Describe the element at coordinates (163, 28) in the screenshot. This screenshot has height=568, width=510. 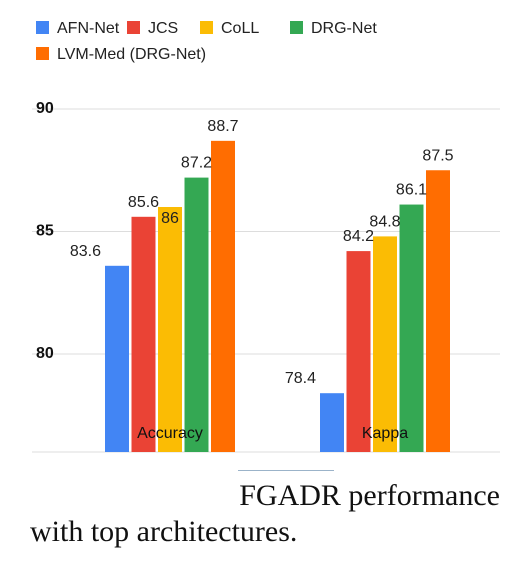
I see `legend-label: JCS` at that location.